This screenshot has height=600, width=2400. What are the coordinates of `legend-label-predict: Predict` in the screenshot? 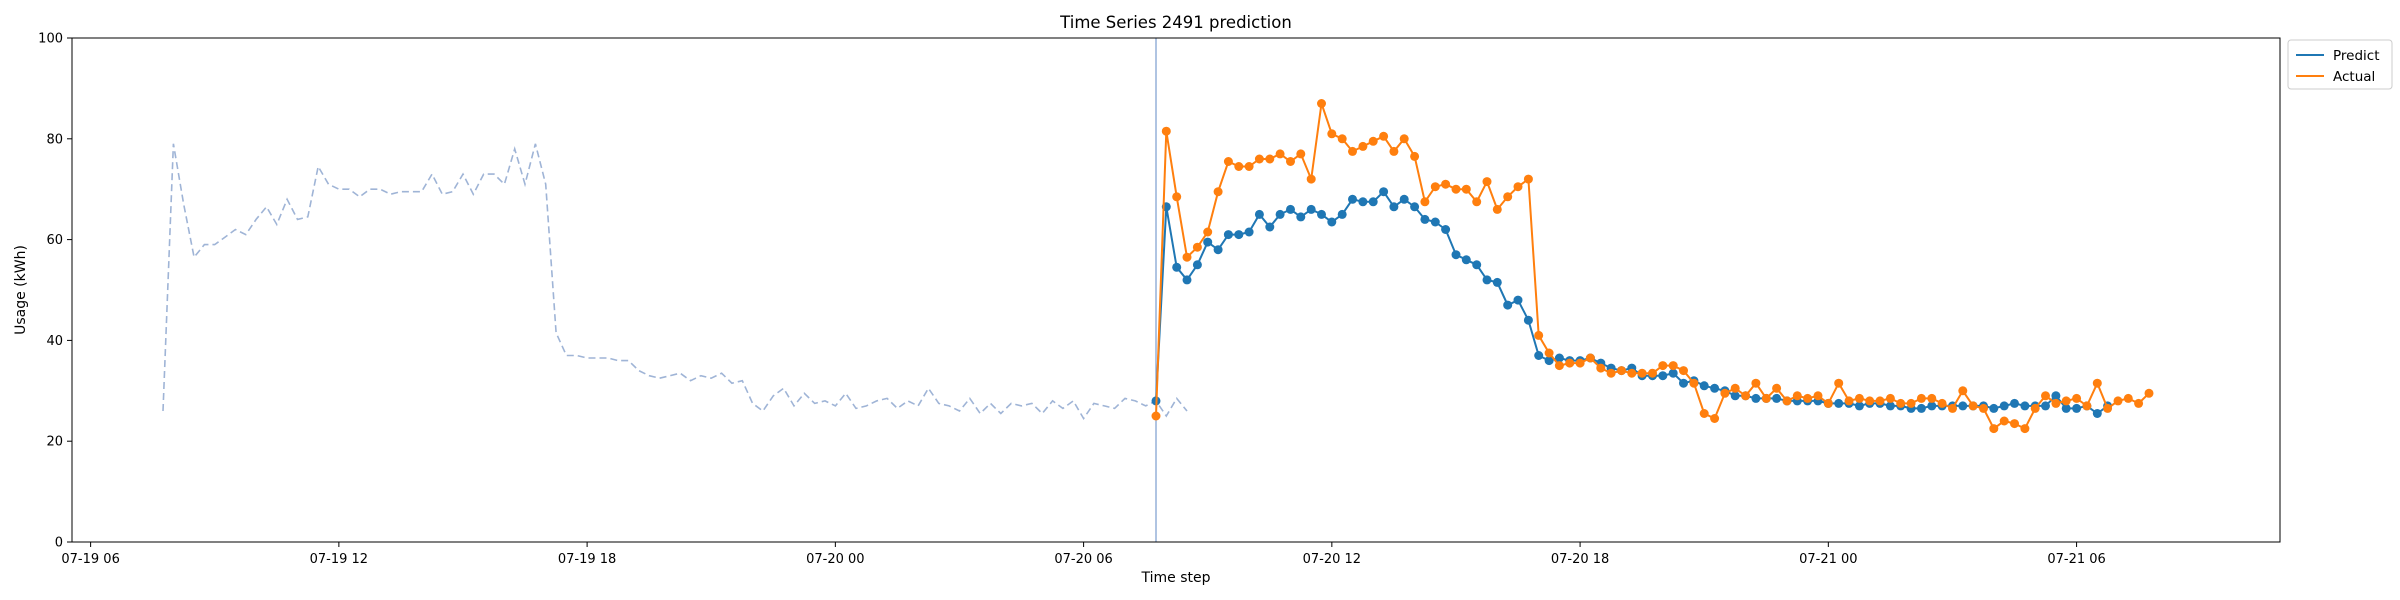 It's located at (2356, 56).